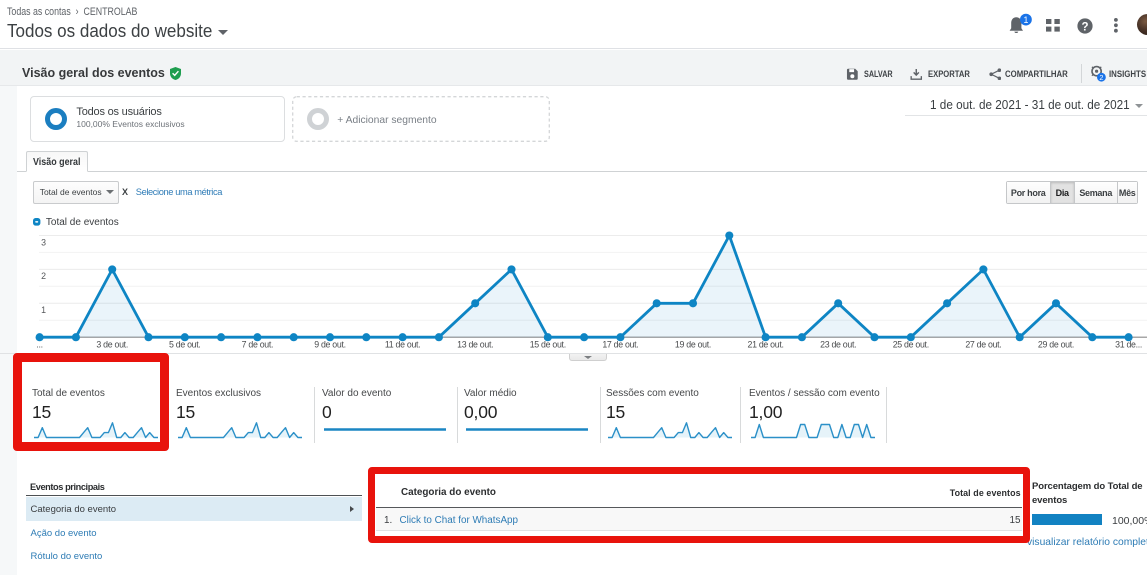 Image resolution: width=1147 pixels, height=575 pixels. What do you see at coordinates (258, 345) in the screenshot?
I see `svg-text: 7 de out.` at bounding box center [258, 345].